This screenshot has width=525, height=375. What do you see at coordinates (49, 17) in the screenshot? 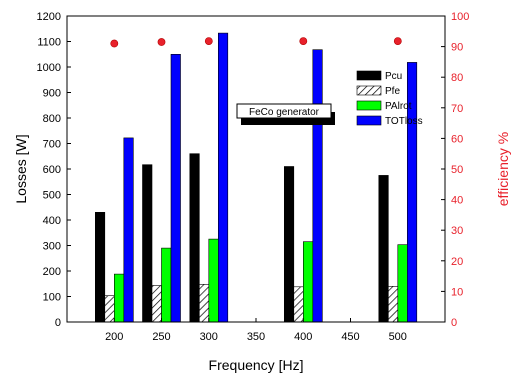
I see `y-tick-label: 1200` at bounding box center [49, 17].